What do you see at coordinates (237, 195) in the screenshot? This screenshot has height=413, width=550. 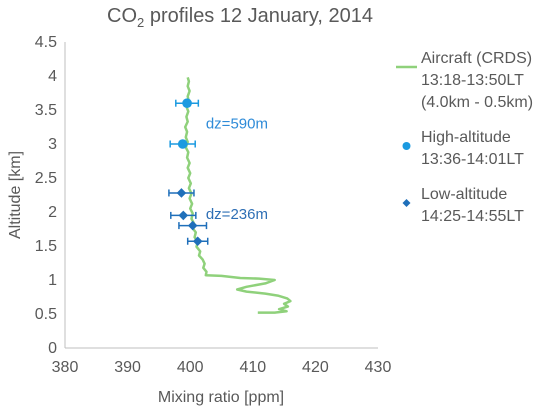 I see `aircraft-profile-line` at bounding box center [237, 195].